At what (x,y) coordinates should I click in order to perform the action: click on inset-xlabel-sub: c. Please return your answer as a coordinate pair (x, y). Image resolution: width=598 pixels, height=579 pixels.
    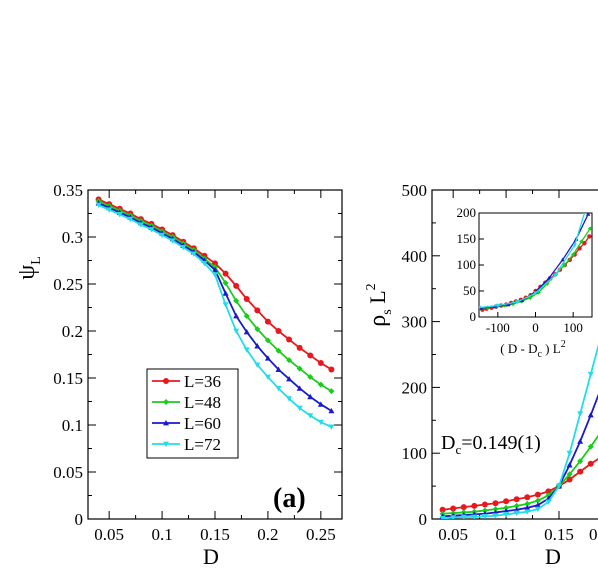
    Looking at the image, I should click on (539, 354).